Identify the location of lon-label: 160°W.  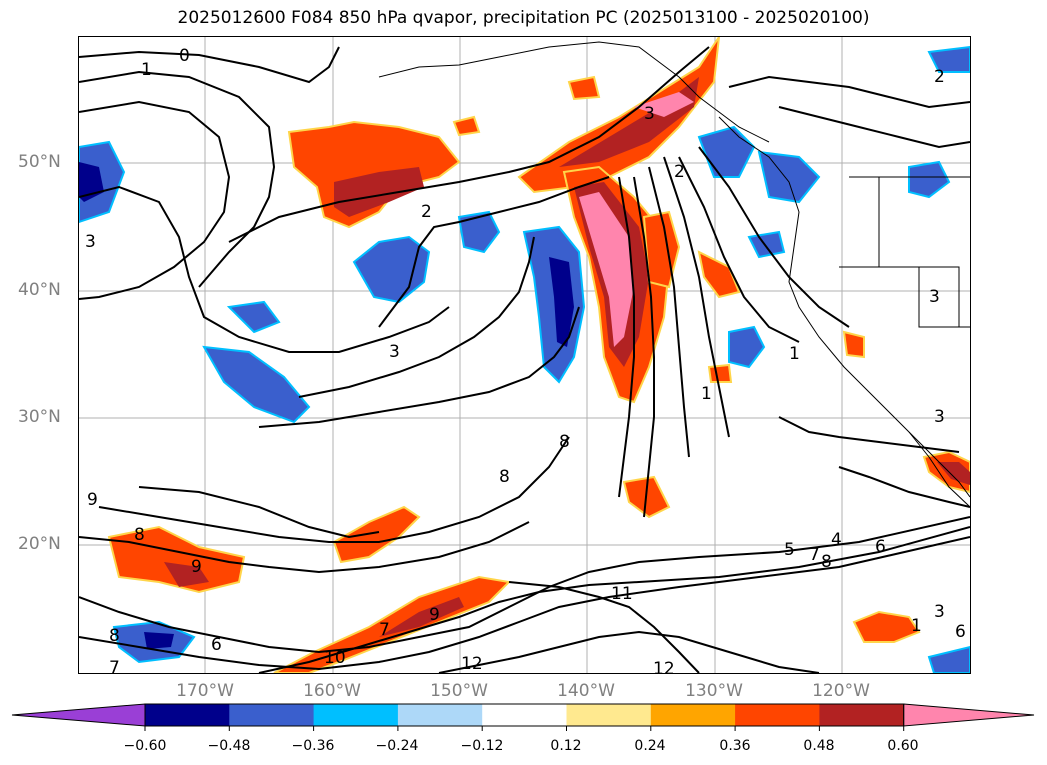
(332, 691).